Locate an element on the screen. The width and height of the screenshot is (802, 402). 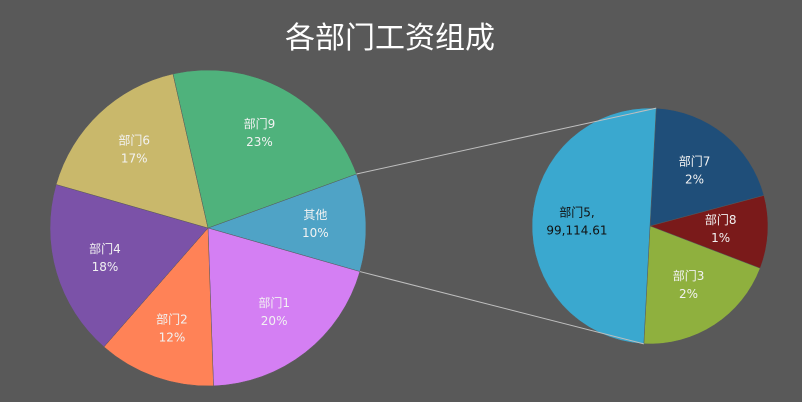
slice-label: 部门9 is located at coordinates (260, 123).